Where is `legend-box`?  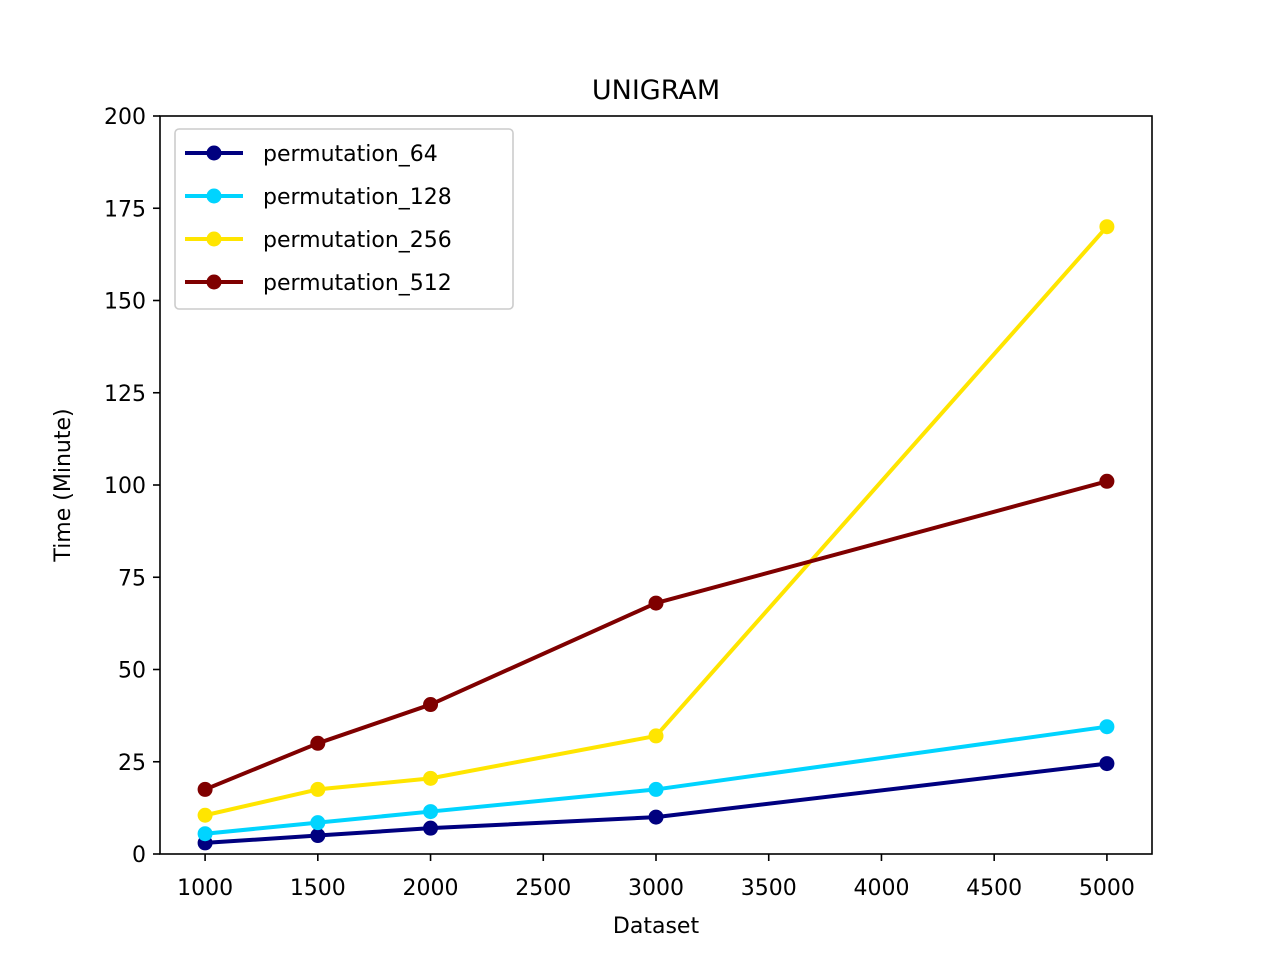
legend-box is located at coordinates (344, 219).